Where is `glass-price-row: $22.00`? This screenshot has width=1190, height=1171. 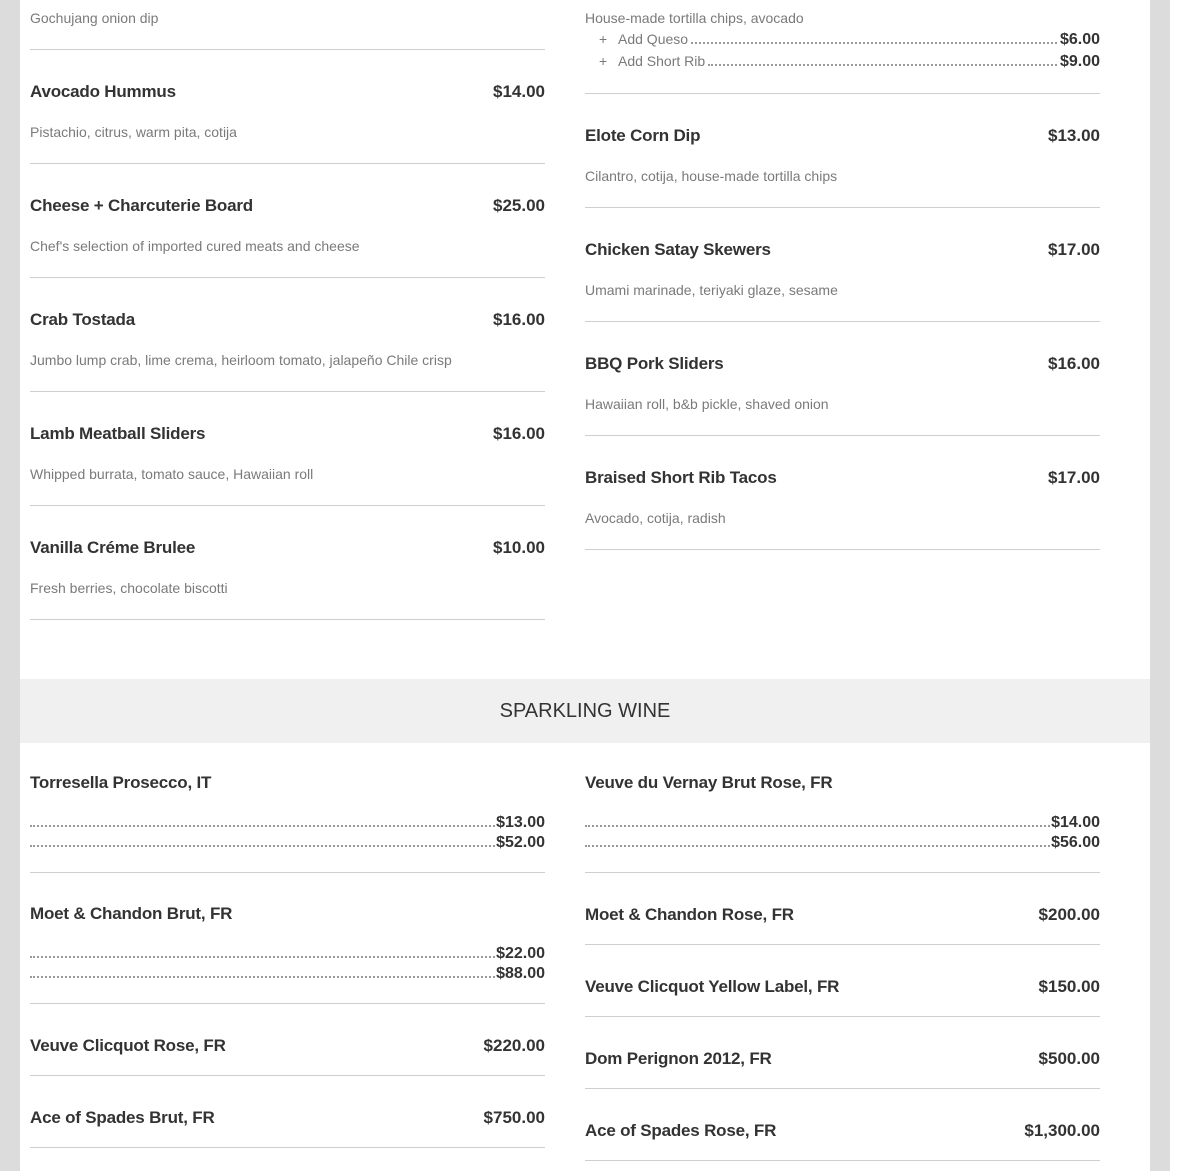
glass-price-row: $22.00 is located at coordinates (287, 954).